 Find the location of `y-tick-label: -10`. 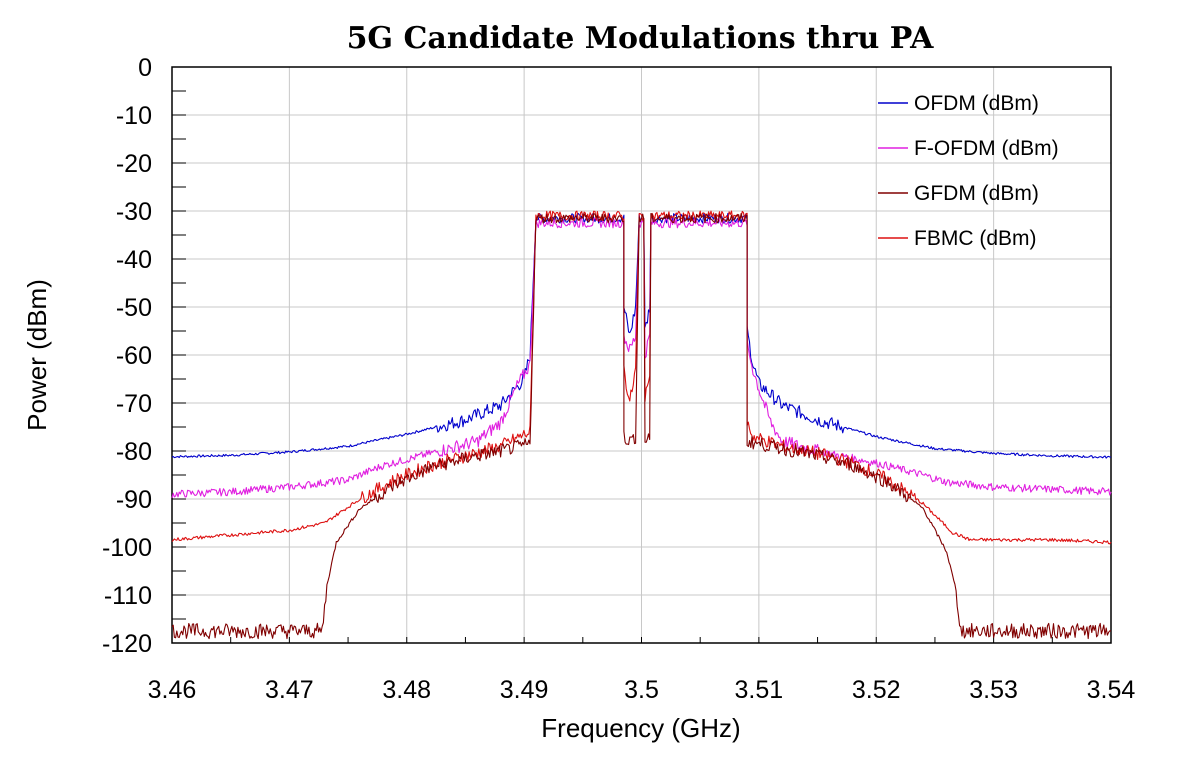

y-tick-label: -10 is located at coordinates (134, 116).